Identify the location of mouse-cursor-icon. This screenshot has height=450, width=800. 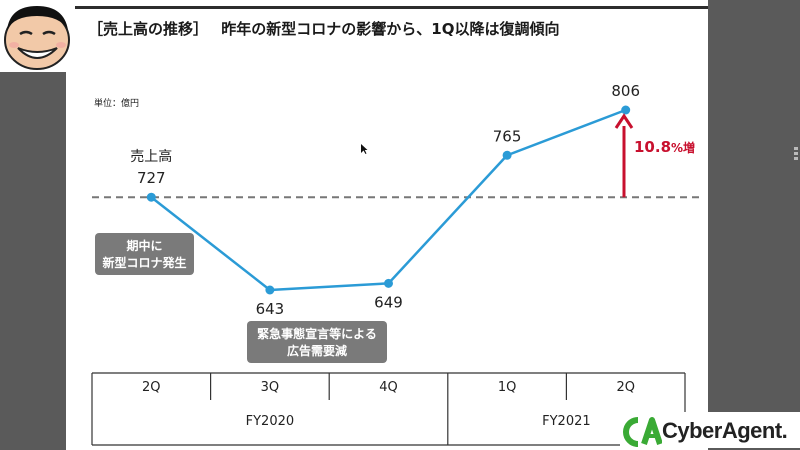
(364, 149).